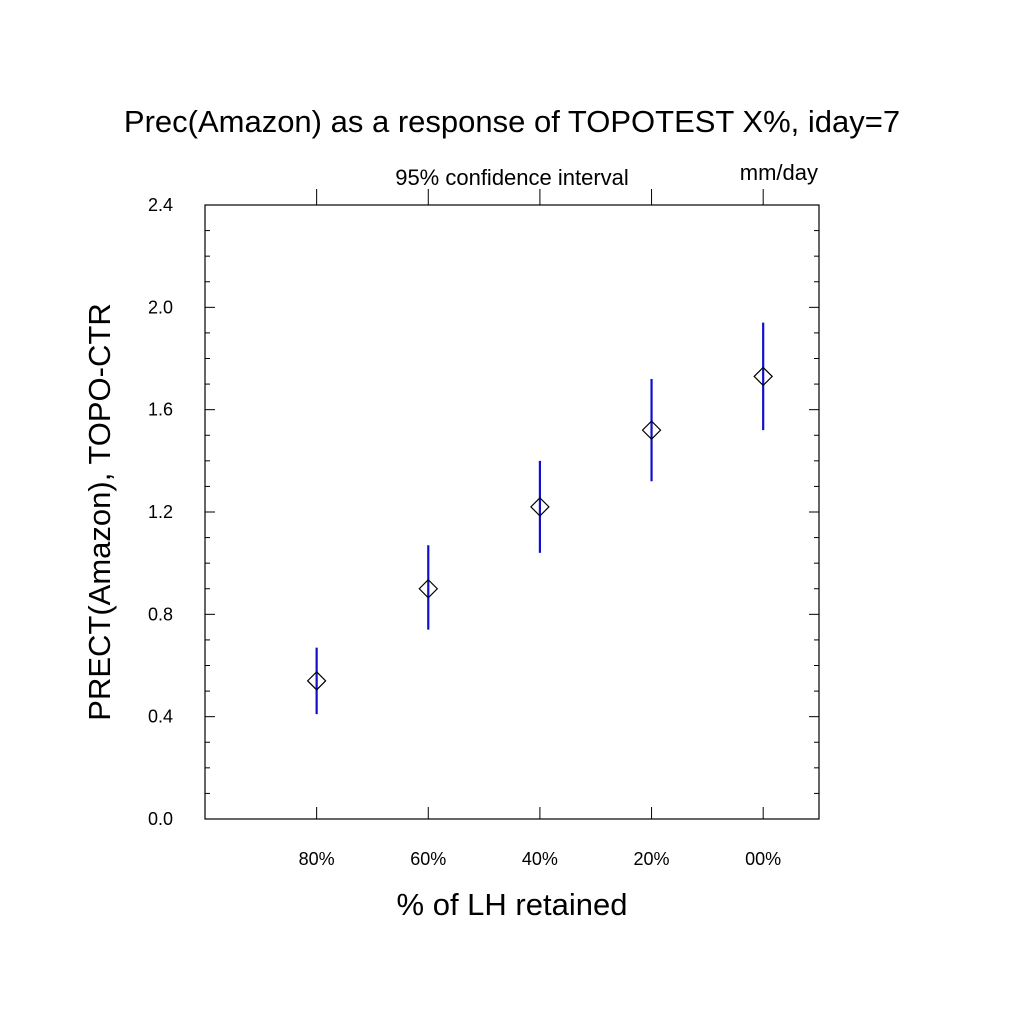  I want to click on y-axis-label: PRECT(Amazon), TOPO-CTR, so click(99, 511).